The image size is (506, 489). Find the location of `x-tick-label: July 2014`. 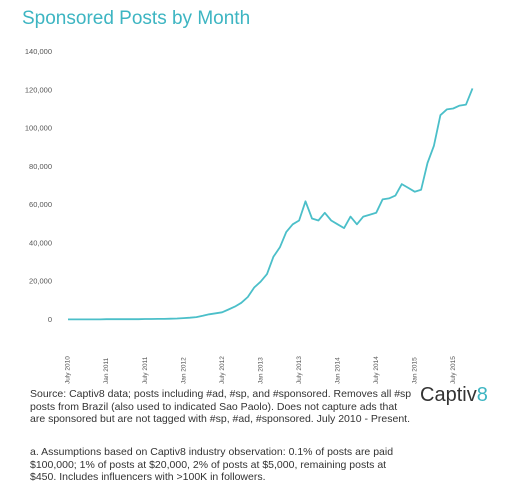

x-tick-label: July 2014 is located at coordinates (376, 370).